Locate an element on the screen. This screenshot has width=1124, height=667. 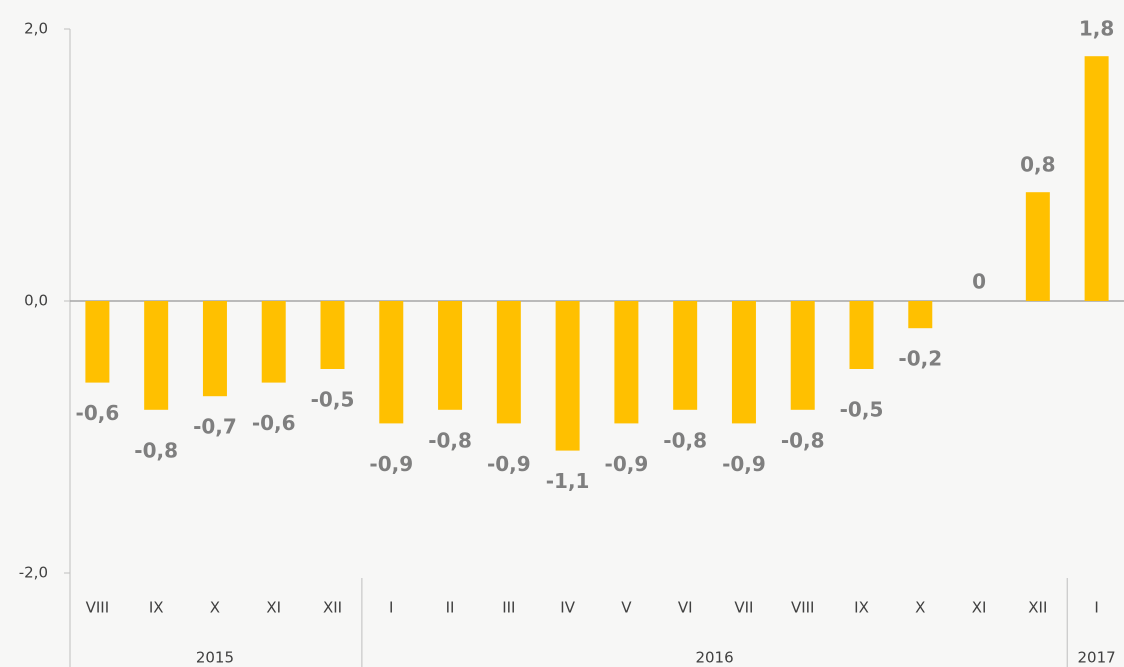
group-label: 2017 is located at coordinates (1097, 658).